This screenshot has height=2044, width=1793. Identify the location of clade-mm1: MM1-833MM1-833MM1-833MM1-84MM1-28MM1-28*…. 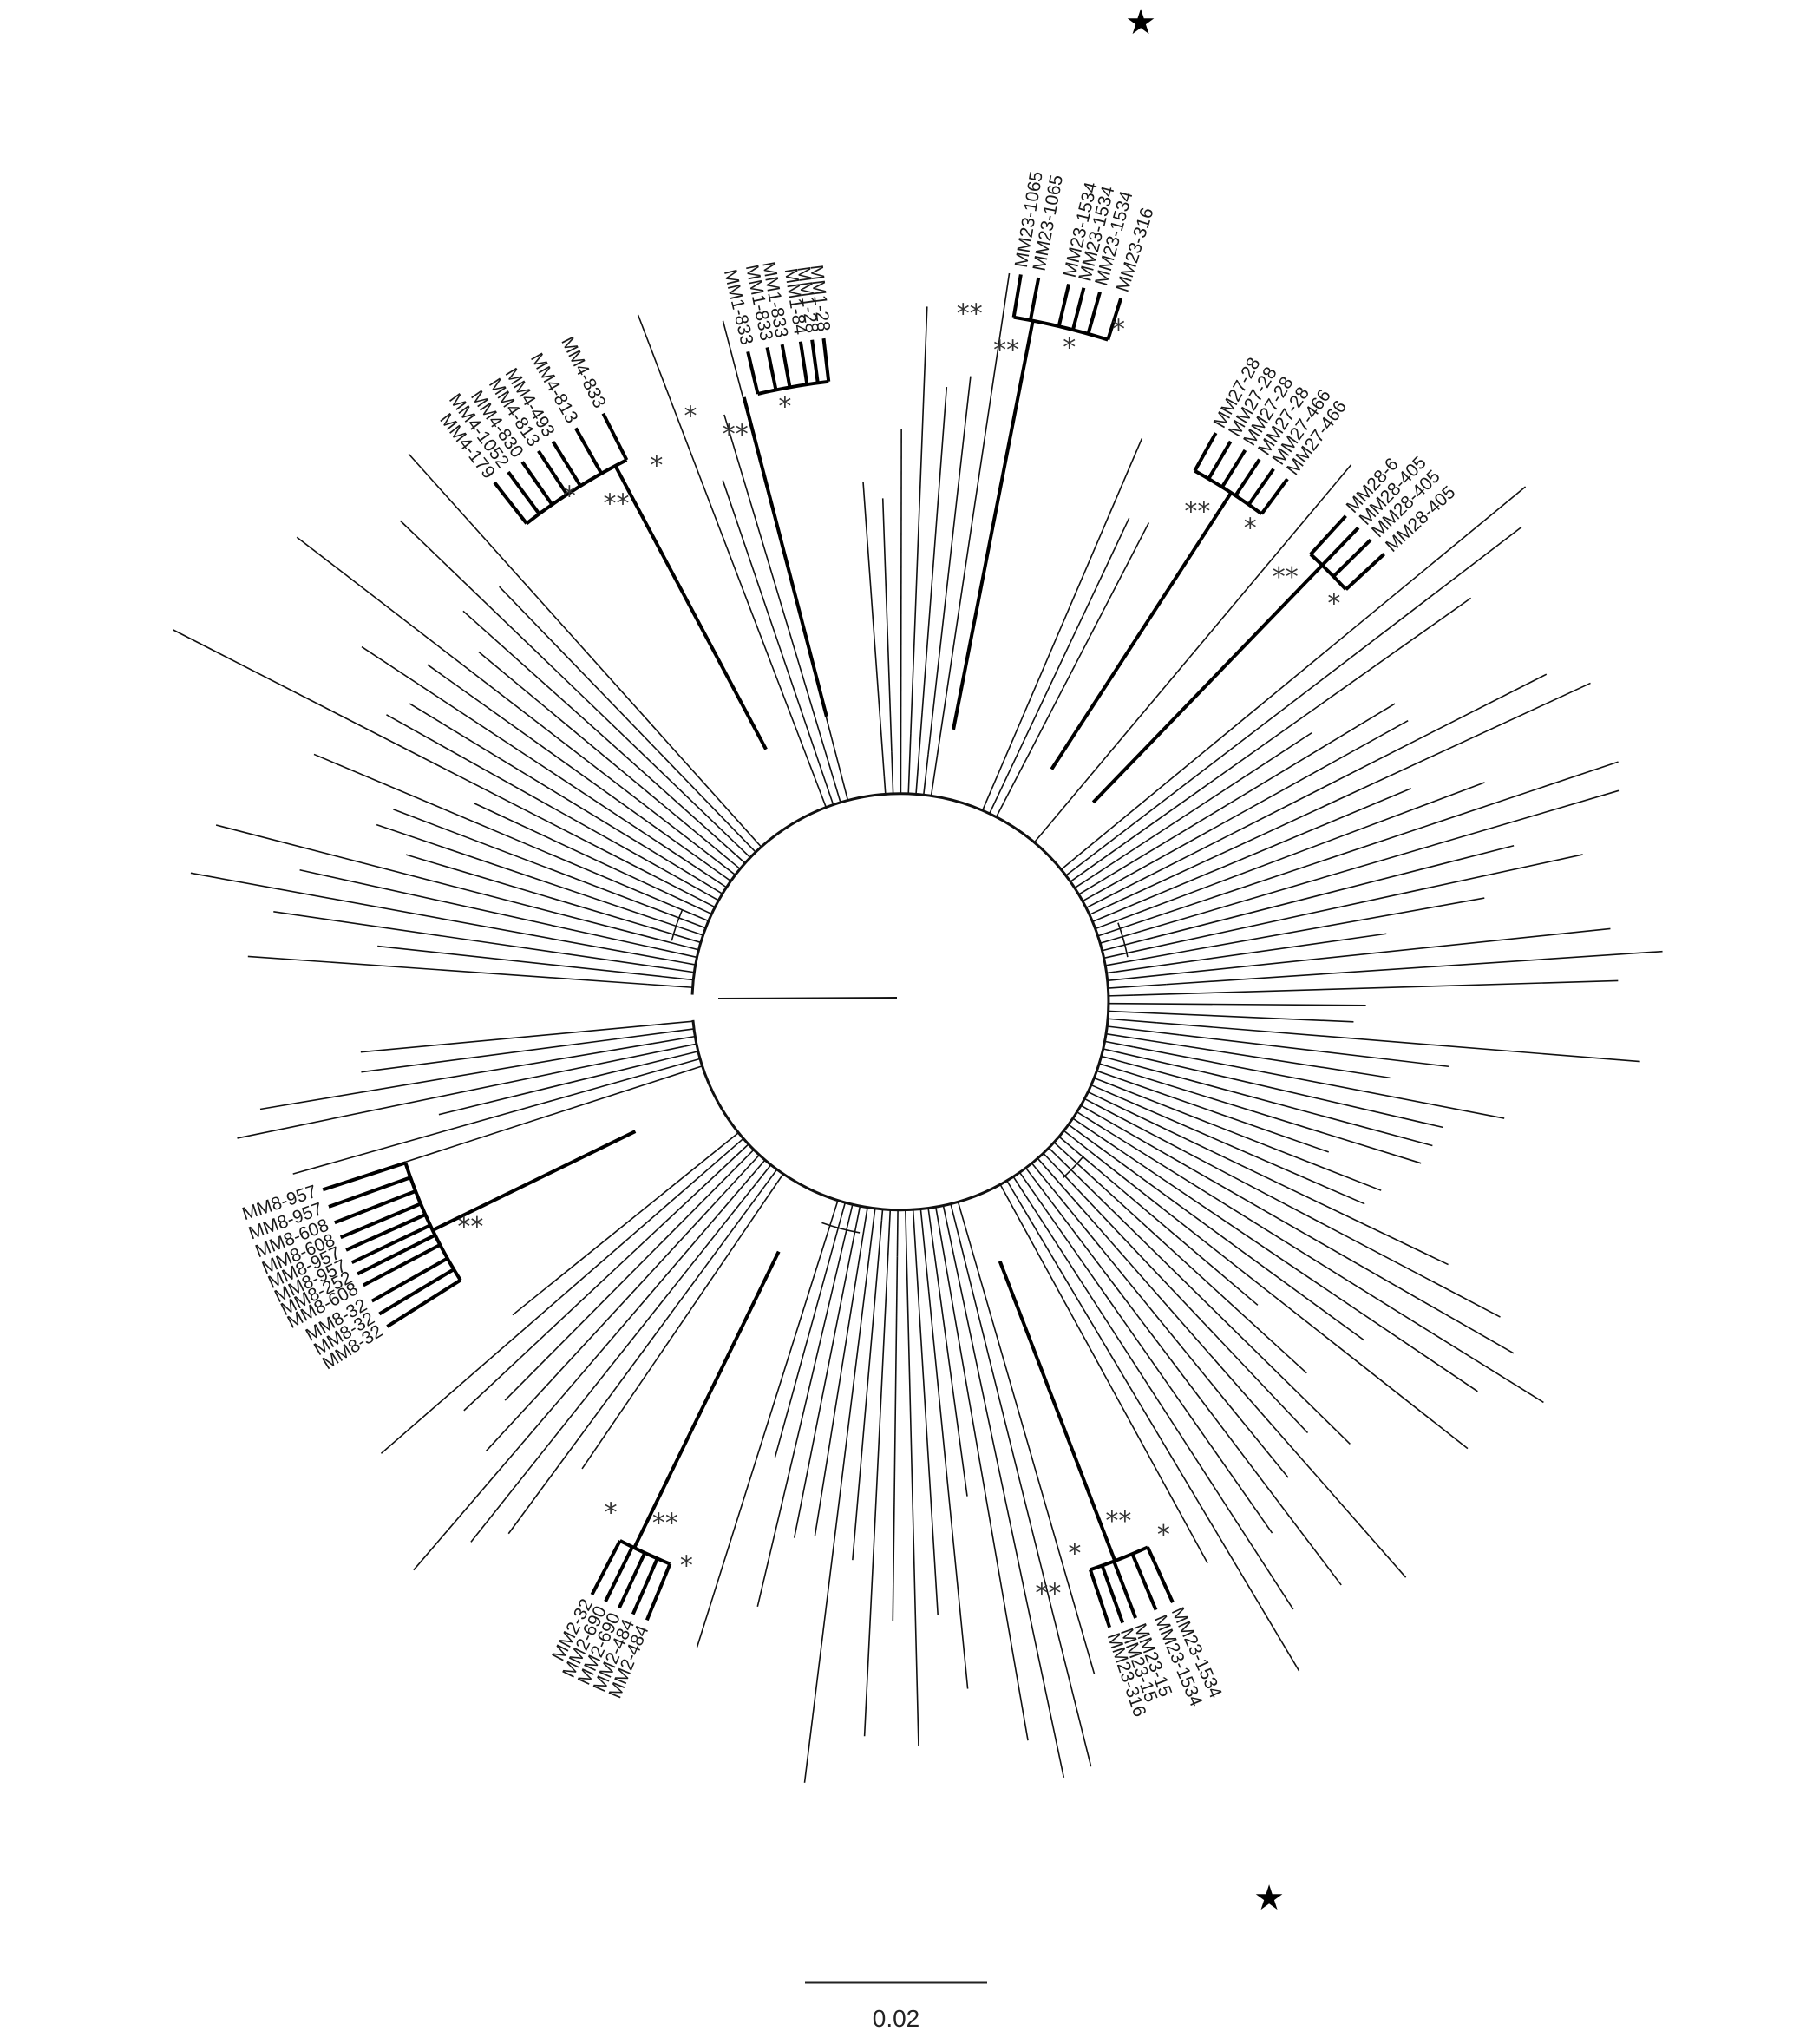
(759, 489).